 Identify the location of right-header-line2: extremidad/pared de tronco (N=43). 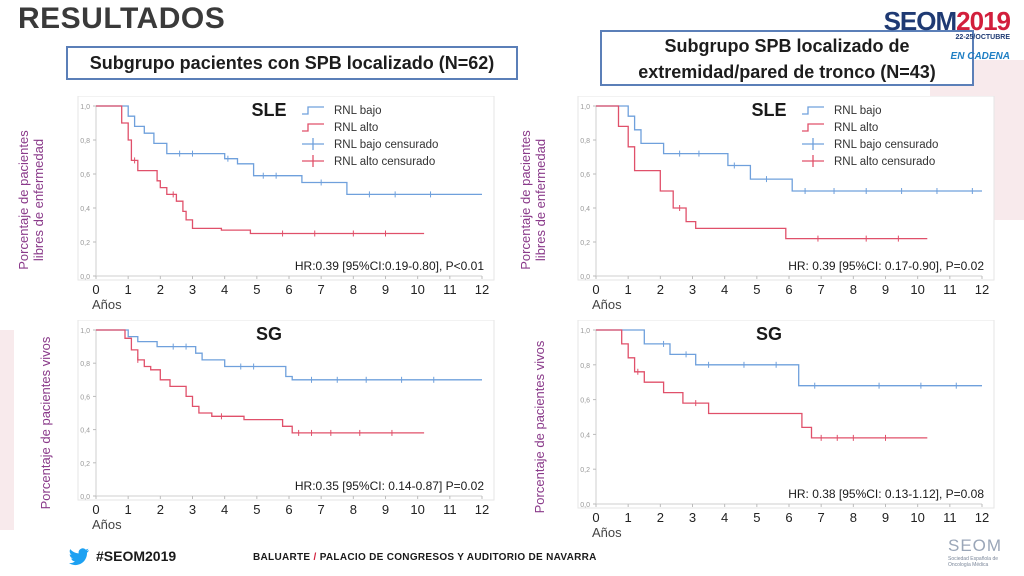
(787, 72).